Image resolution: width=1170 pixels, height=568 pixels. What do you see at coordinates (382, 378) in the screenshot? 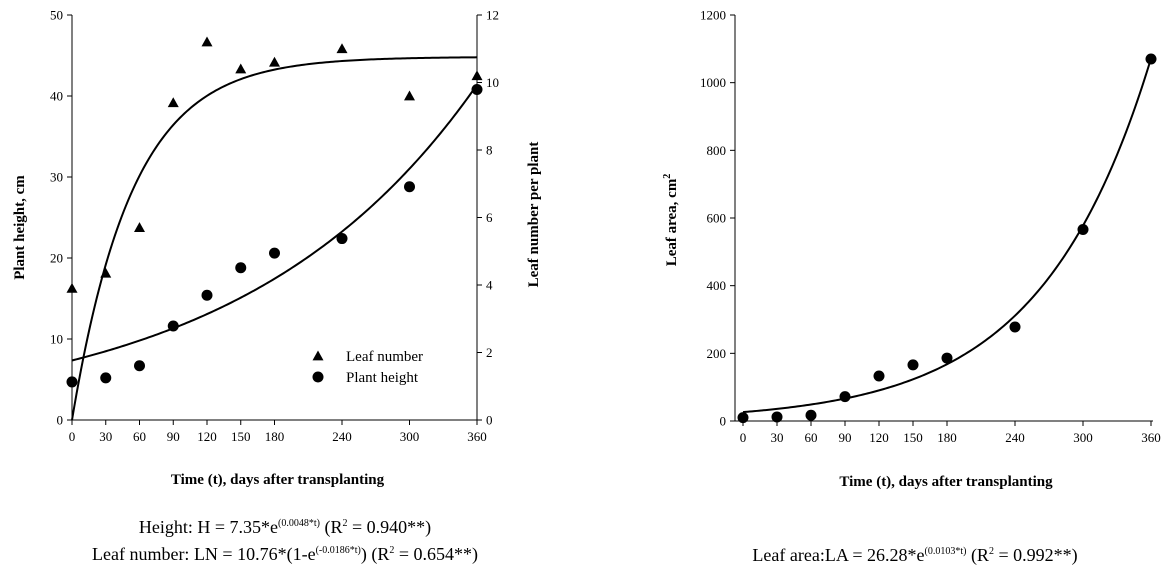
I see `legend-plant-height-label: Plant height` at bounding box center [382, 378].